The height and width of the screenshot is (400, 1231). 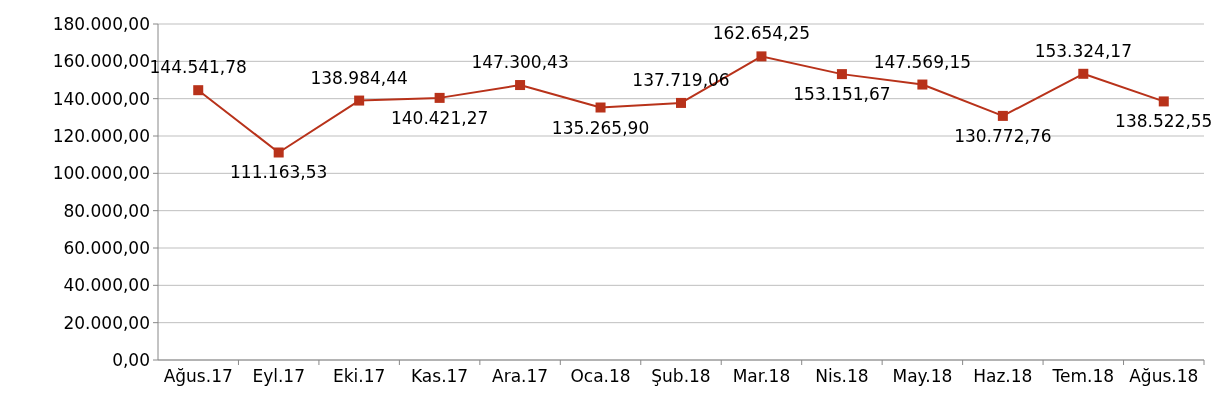 What do you see at coordinates (440, 376) in the screenshot?
I see `x-tick-label: Kas.17` at bounding box center [440, 376].